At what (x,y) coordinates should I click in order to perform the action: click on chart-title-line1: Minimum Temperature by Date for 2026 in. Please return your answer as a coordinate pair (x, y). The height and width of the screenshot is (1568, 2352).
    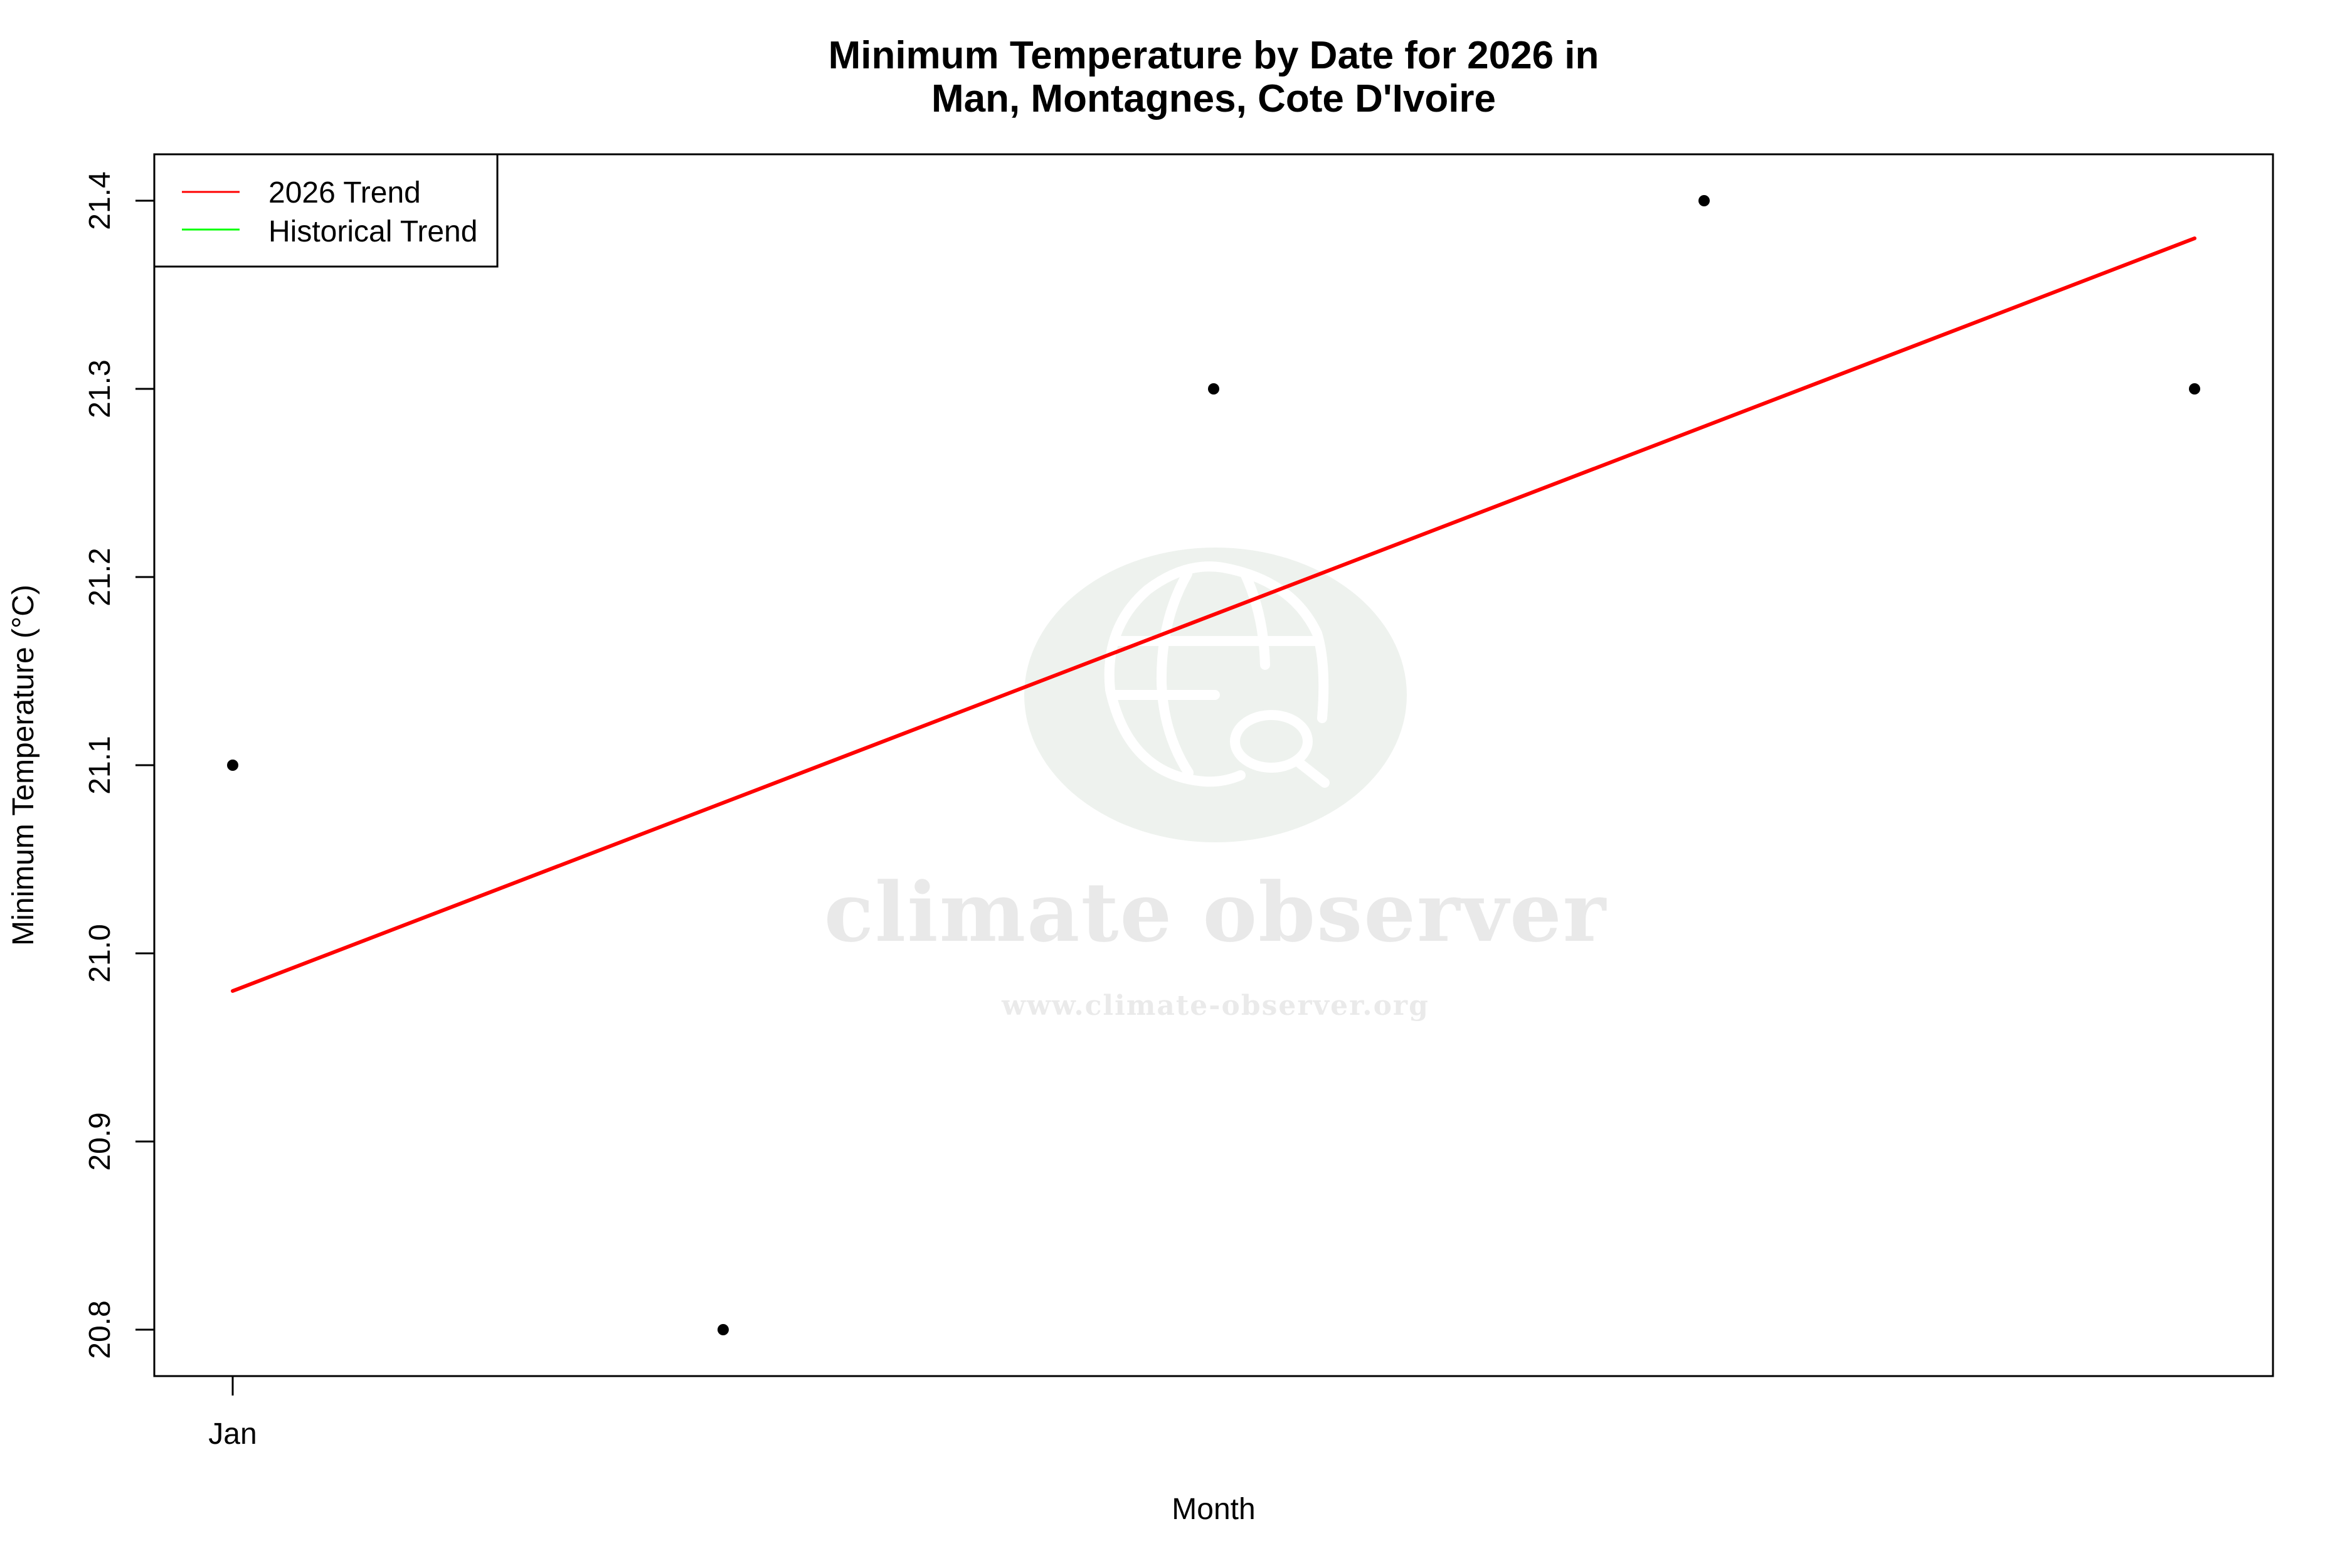
    Looking at the image, I should click on (1214, 55).